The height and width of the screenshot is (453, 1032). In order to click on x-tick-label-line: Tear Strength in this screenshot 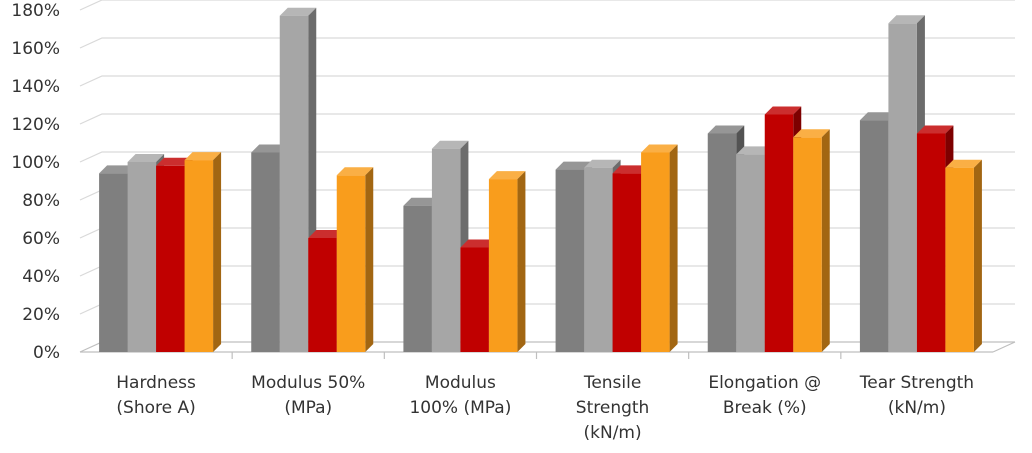, I will do `click(916, 383)`.